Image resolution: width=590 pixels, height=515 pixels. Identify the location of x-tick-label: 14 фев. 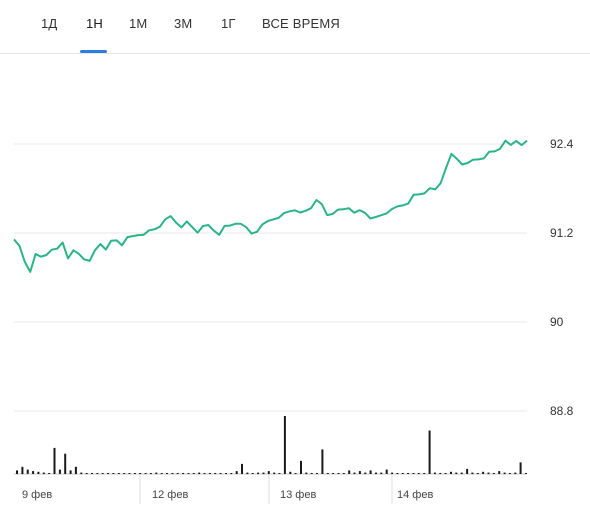
(415, 495).